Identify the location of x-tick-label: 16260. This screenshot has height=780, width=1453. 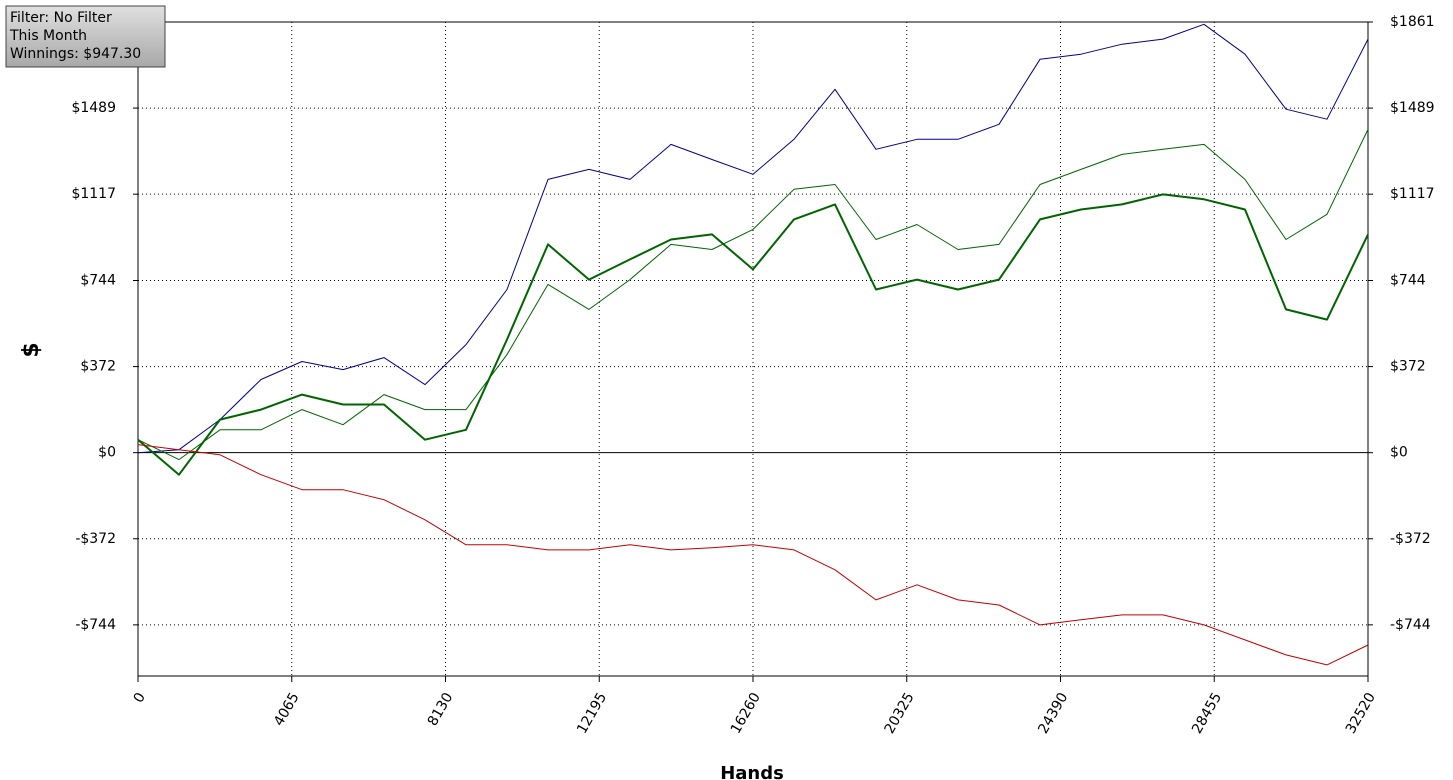
(746, 713).